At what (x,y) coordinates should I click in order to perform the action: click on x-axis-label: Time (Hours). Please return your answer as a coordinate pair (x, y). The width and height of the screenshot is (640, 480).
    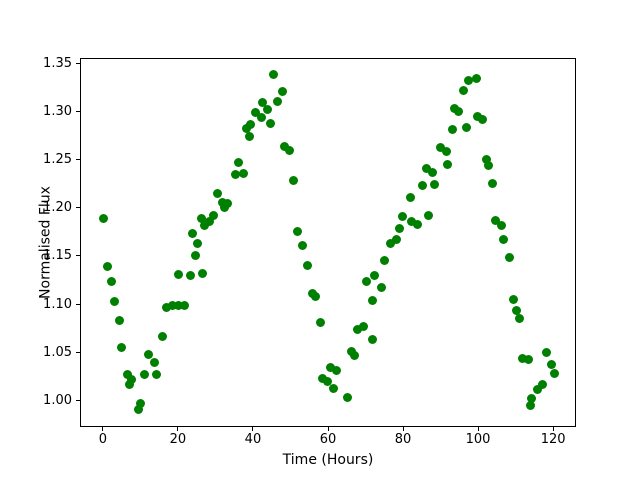
    Looking at the image, I should click on (328, 460).